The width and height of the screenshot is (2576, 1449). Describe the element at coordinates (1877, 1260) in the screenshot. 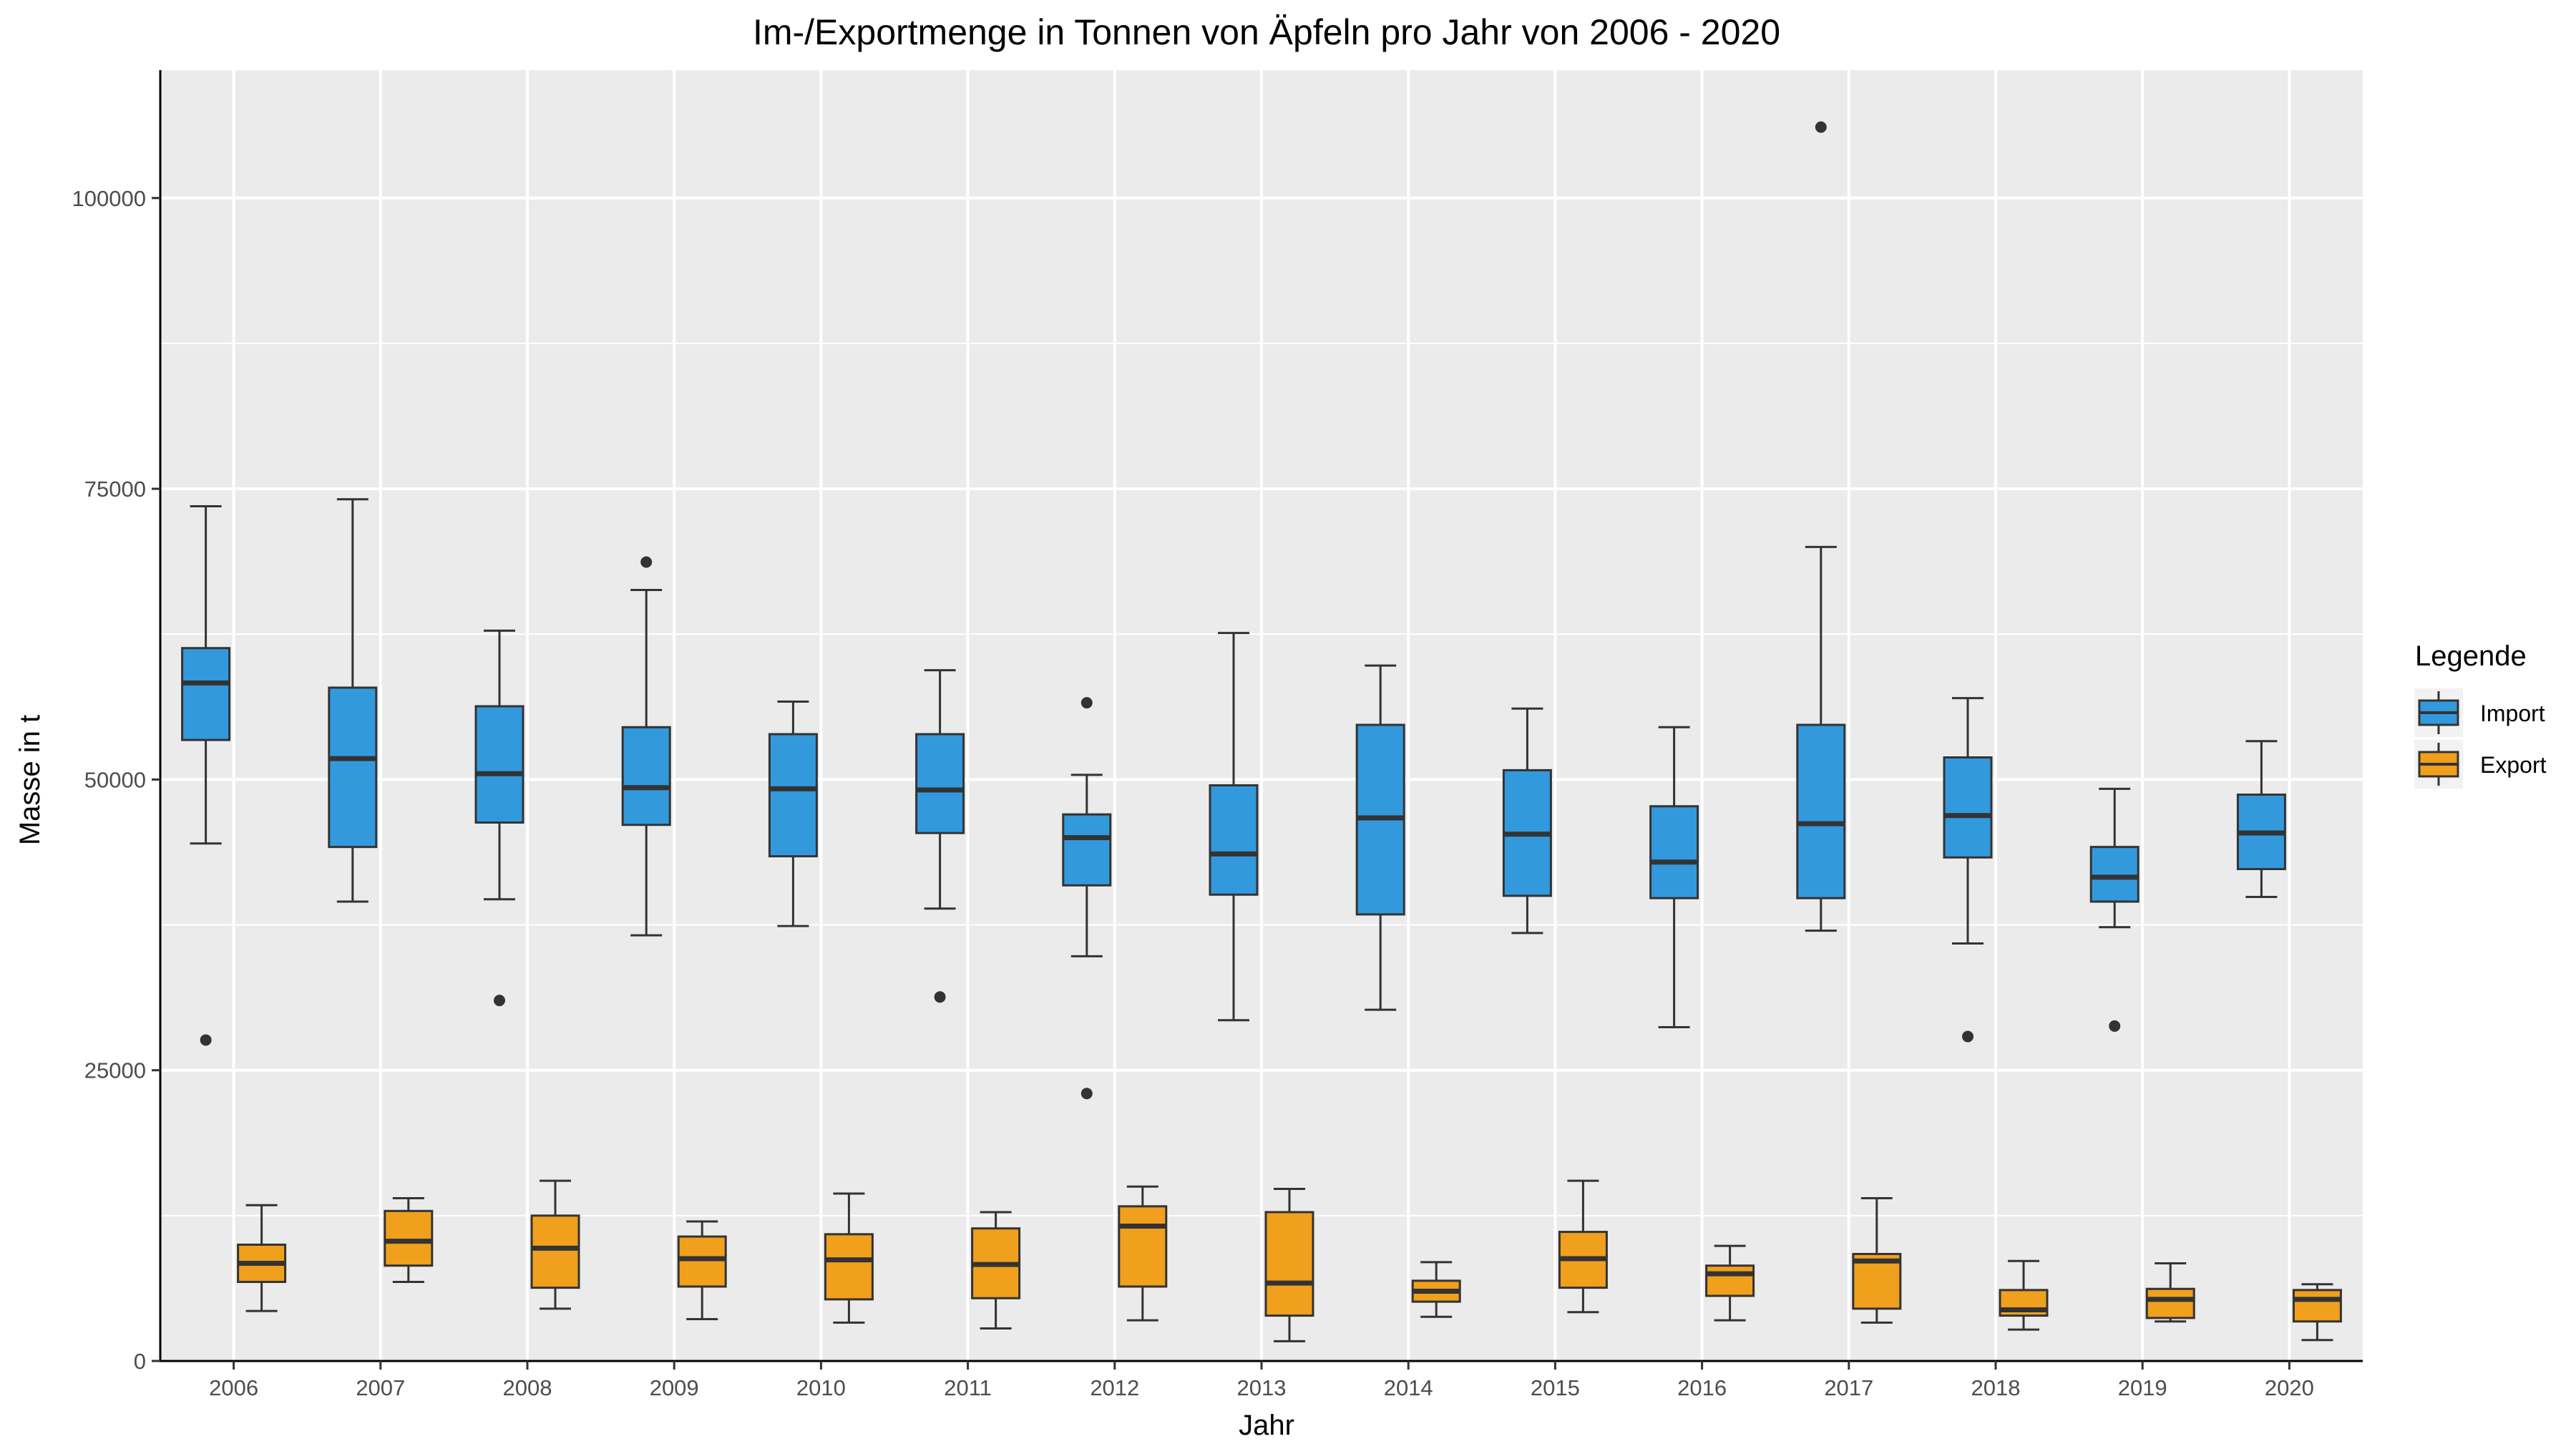

I see `box-export-2017` at that location.